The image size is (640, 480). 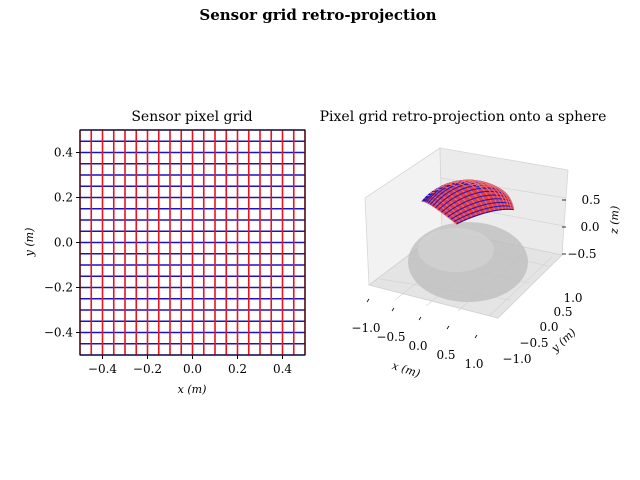 I want to click on ytick-label: 0.4, so click(x=63, y=153).